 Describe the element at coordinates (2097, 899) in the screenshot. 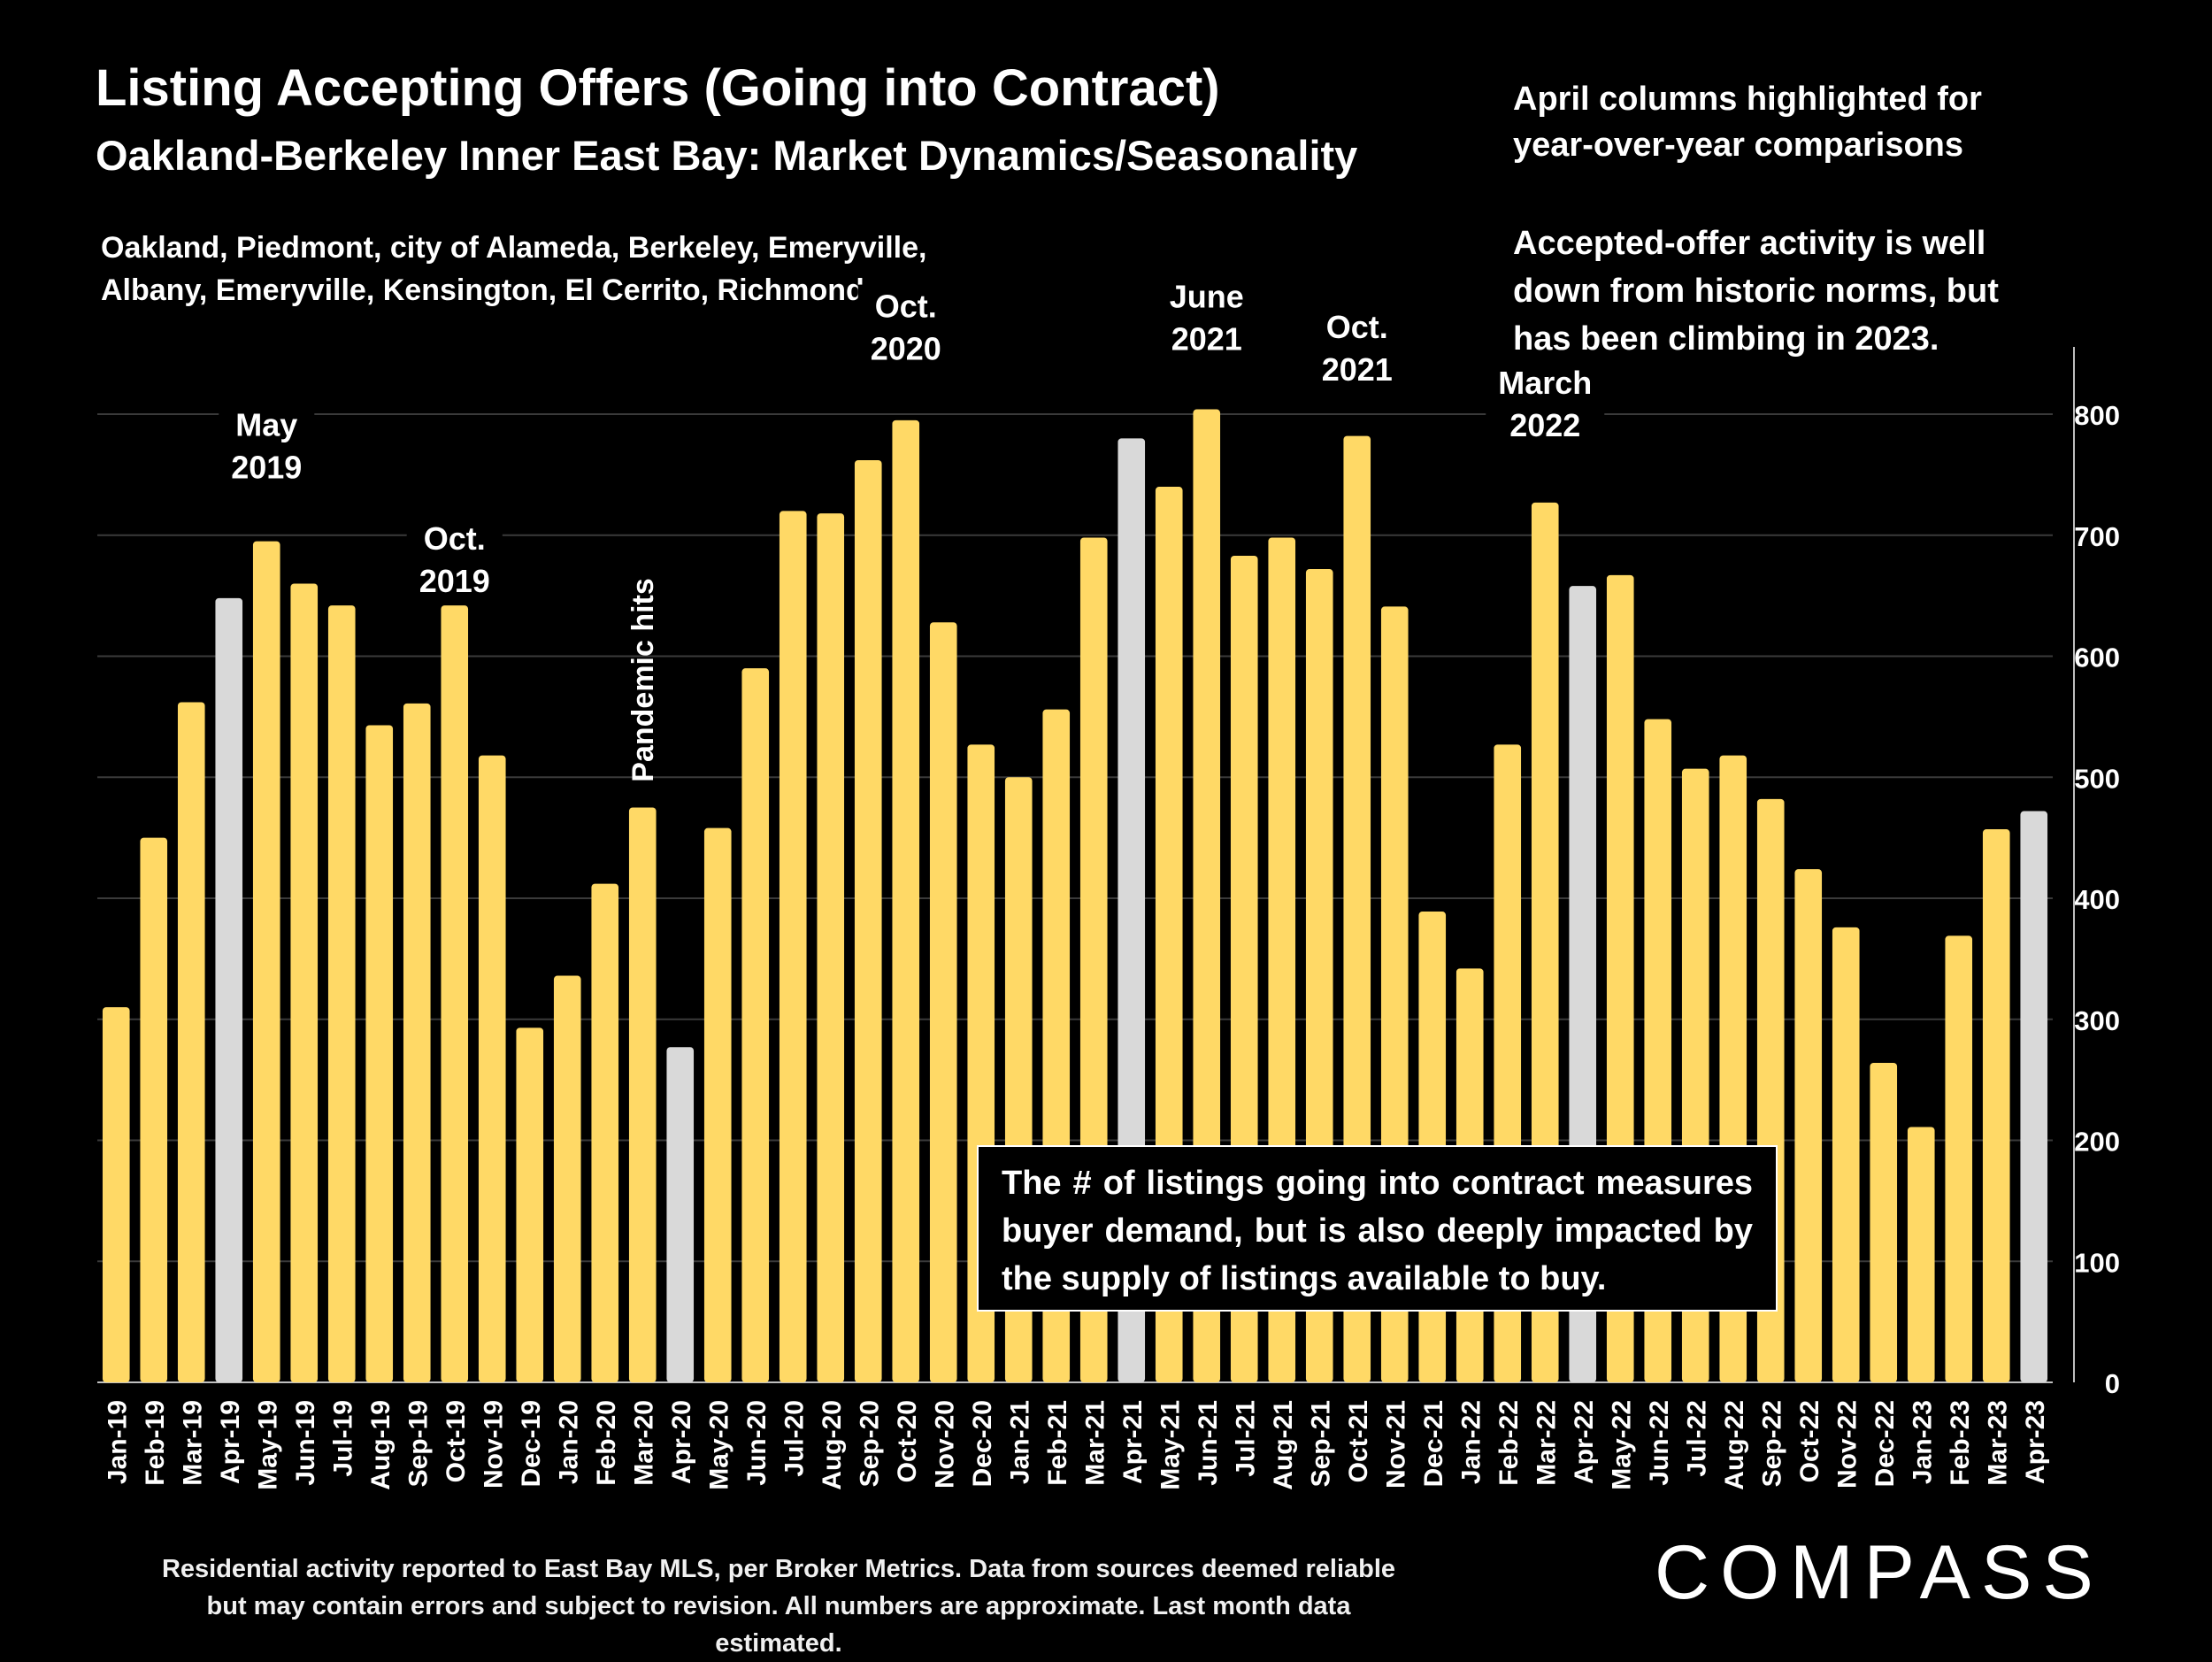

I see `y-tick-label: 400` at that location.